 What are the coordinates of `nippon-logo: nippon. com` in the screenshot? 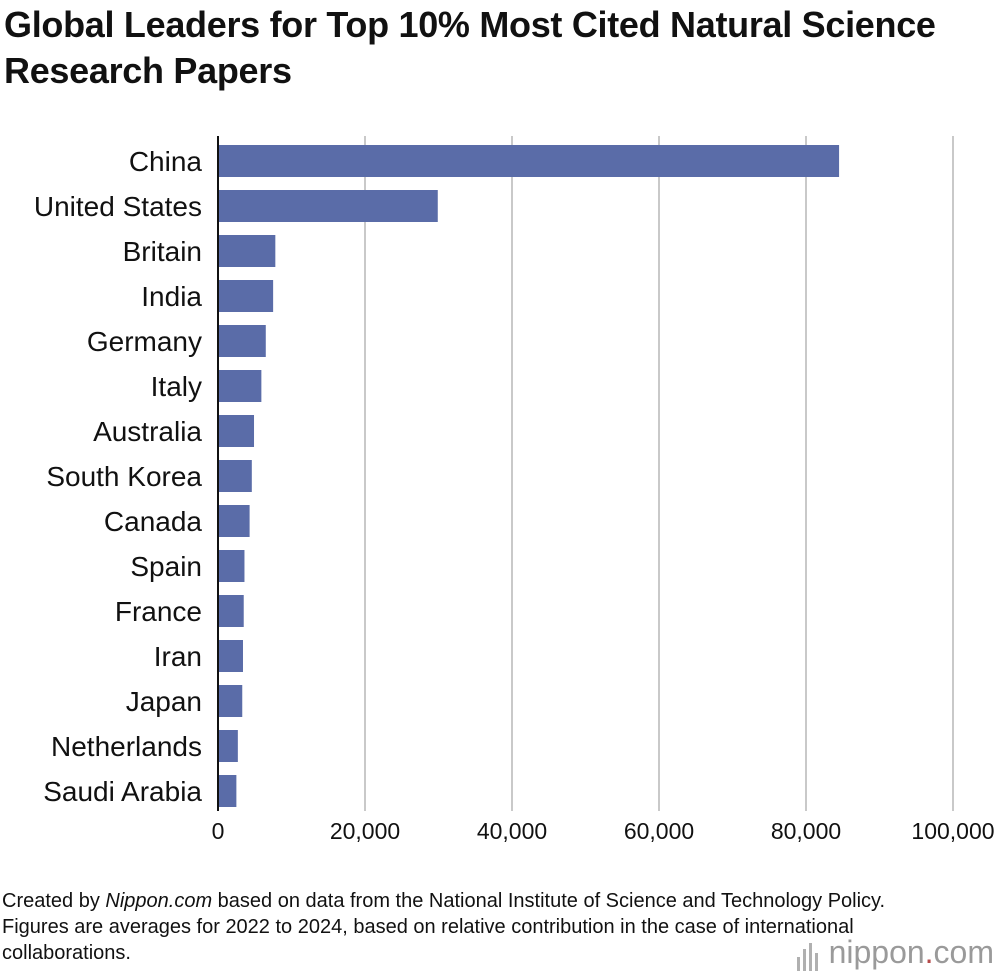 It's located at (895, 952).